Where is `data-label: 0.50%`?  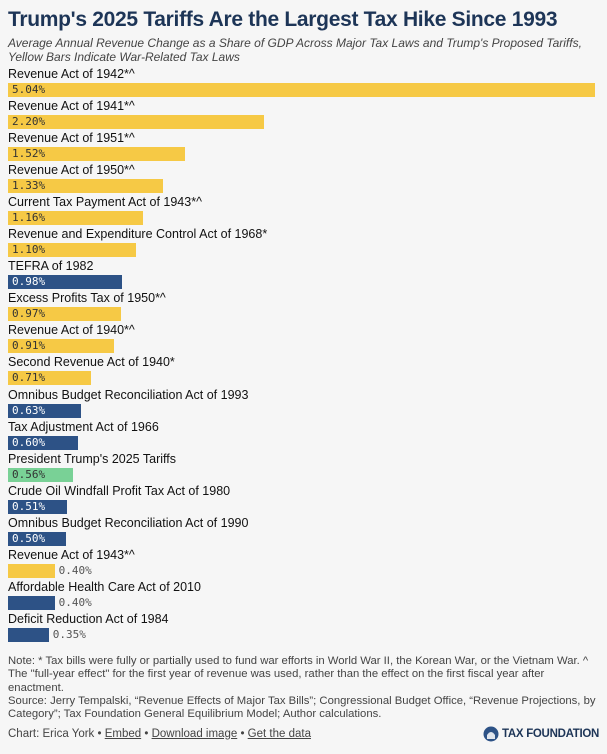
data-label: 0.50% is located at coordinates (29, 538).